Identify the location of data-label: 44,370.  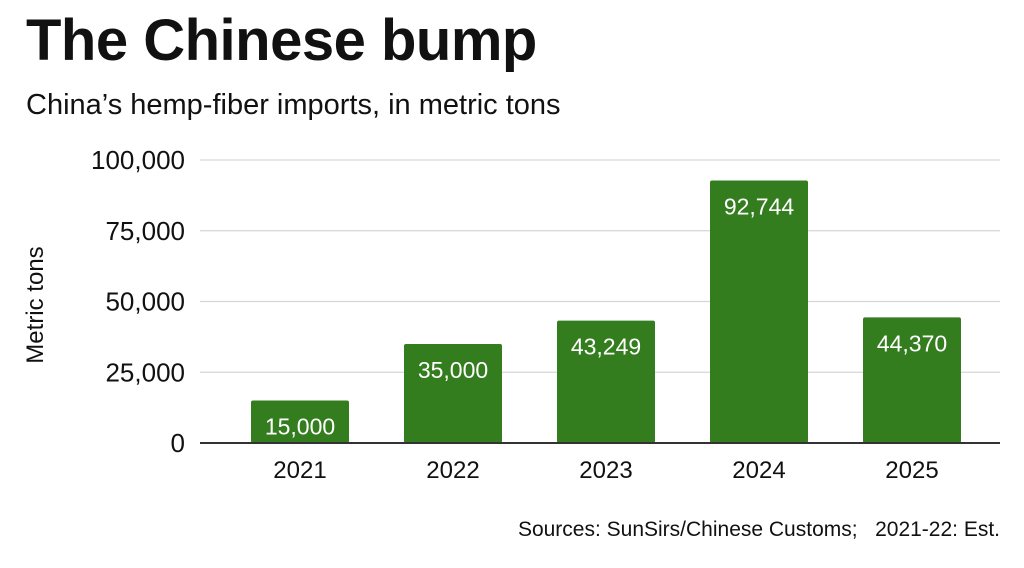
(912, 343).